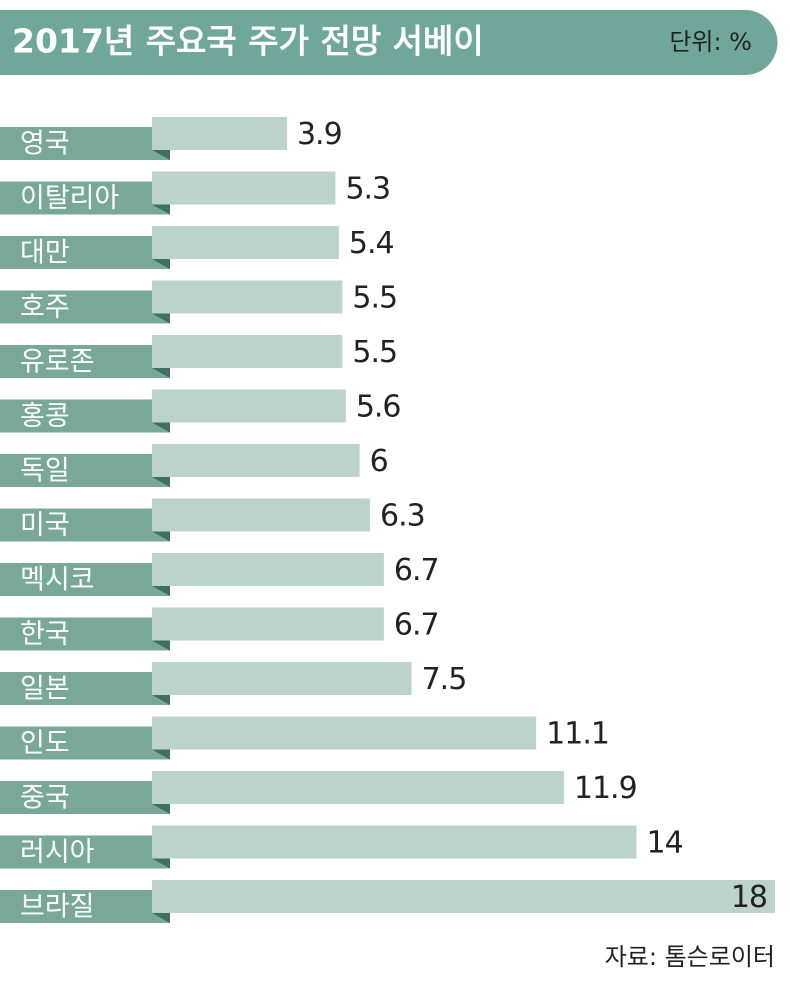 Image resolution: width=790 pixels, height=988 pixels. What do you see at coordinates (45, 253) in the screenshot?
I see `category-label: 대만` at bounding box center [45, 253].